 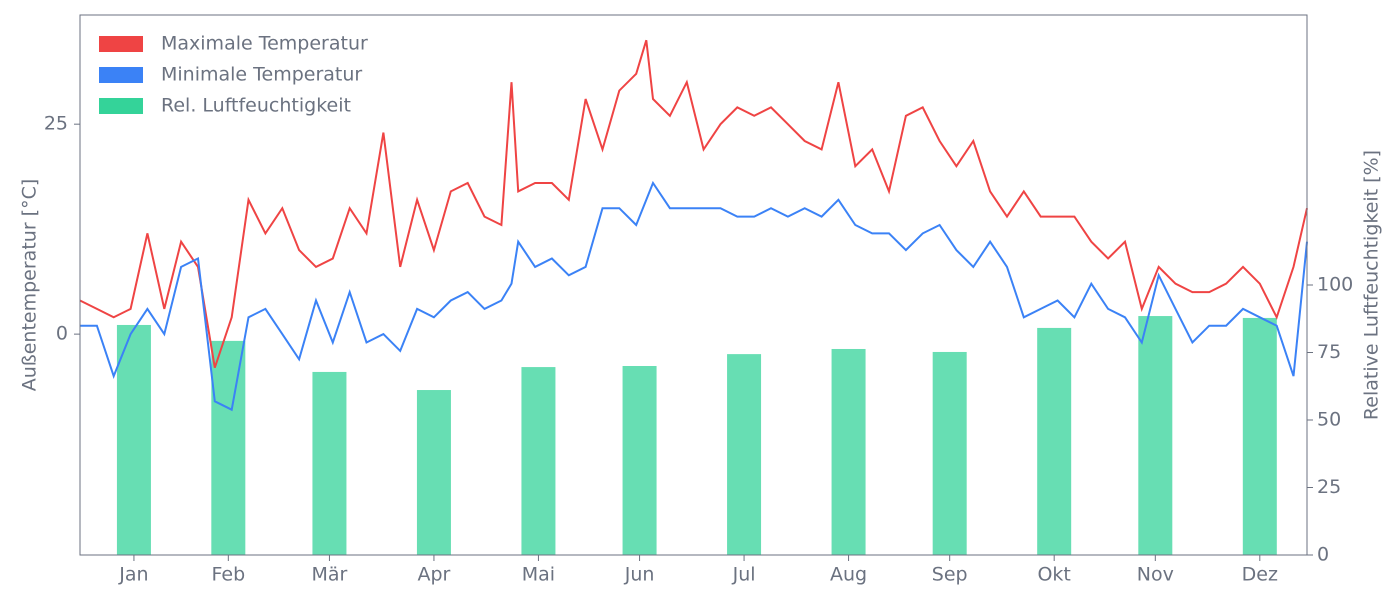 I want to click on y2-tick-label: 50, so click(x=1329, y=420).